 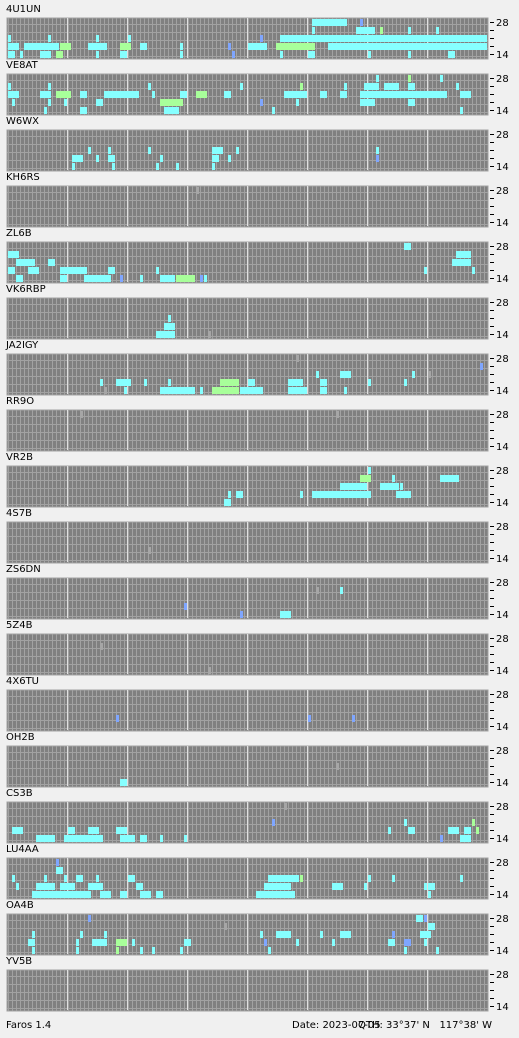 I want to click on date: Date: 2023-07-05, so click(x=336, y=1025).